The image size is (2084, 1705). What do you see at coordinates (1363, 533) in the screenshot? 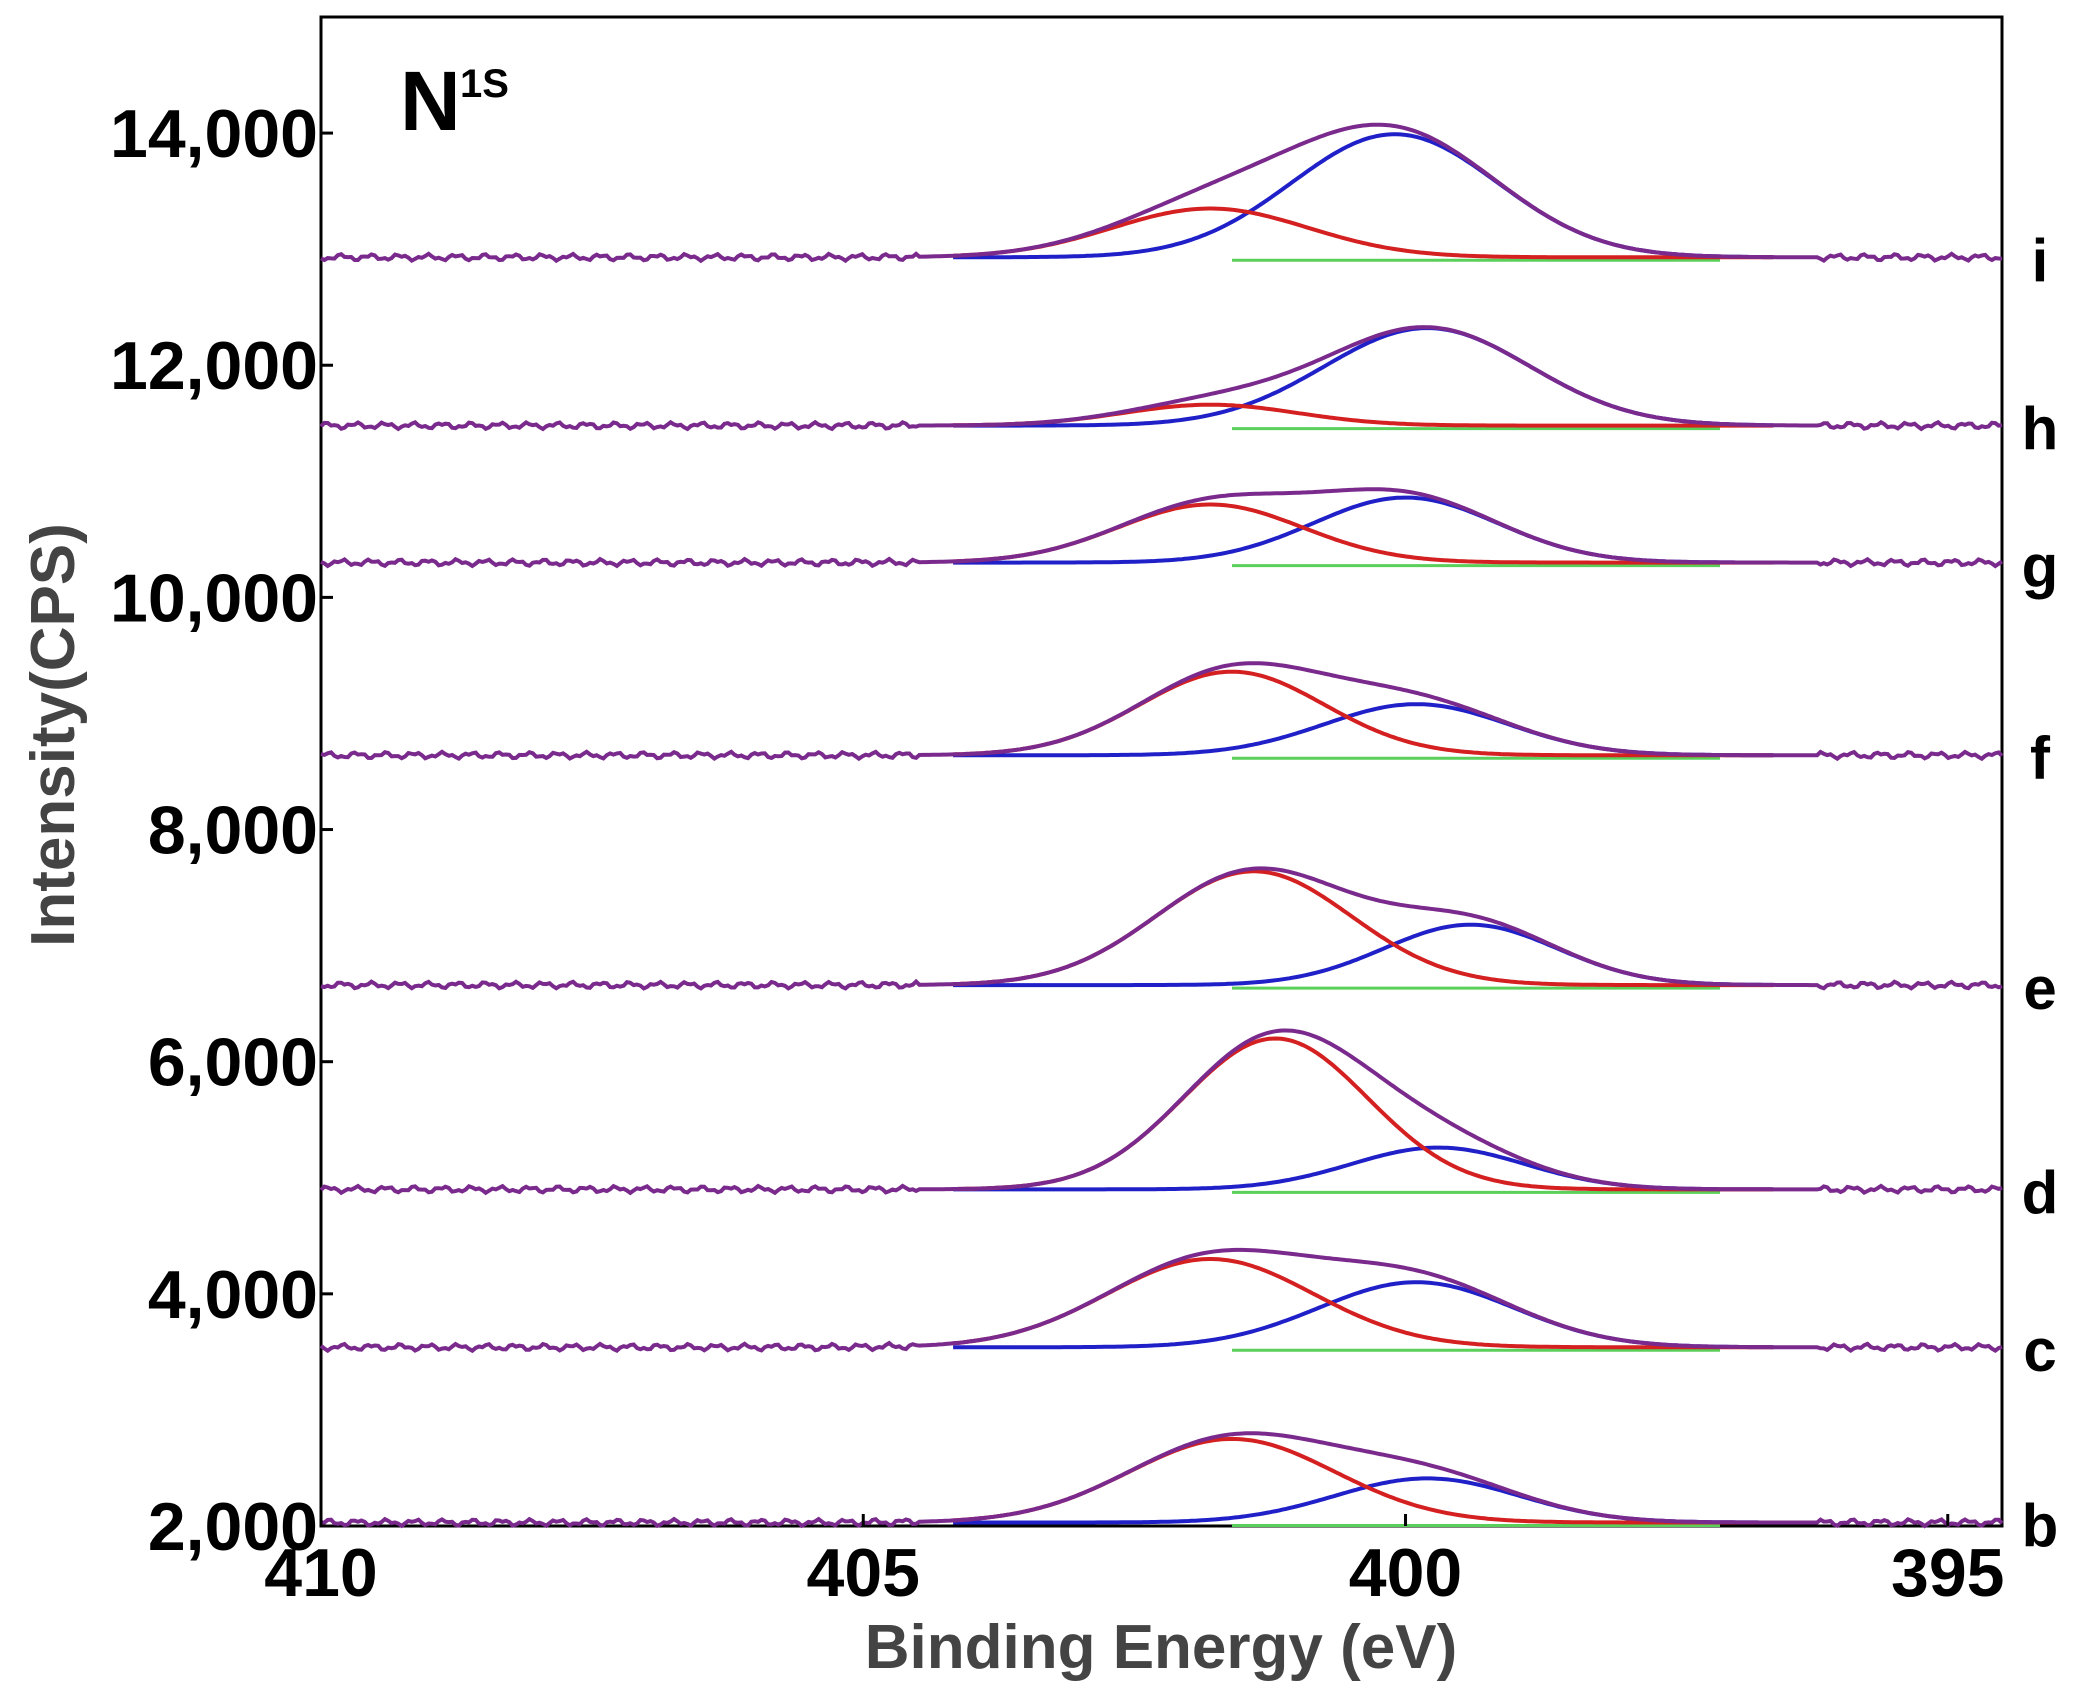
I see `peak-high-be-g` at bounding box center [1363, 533].